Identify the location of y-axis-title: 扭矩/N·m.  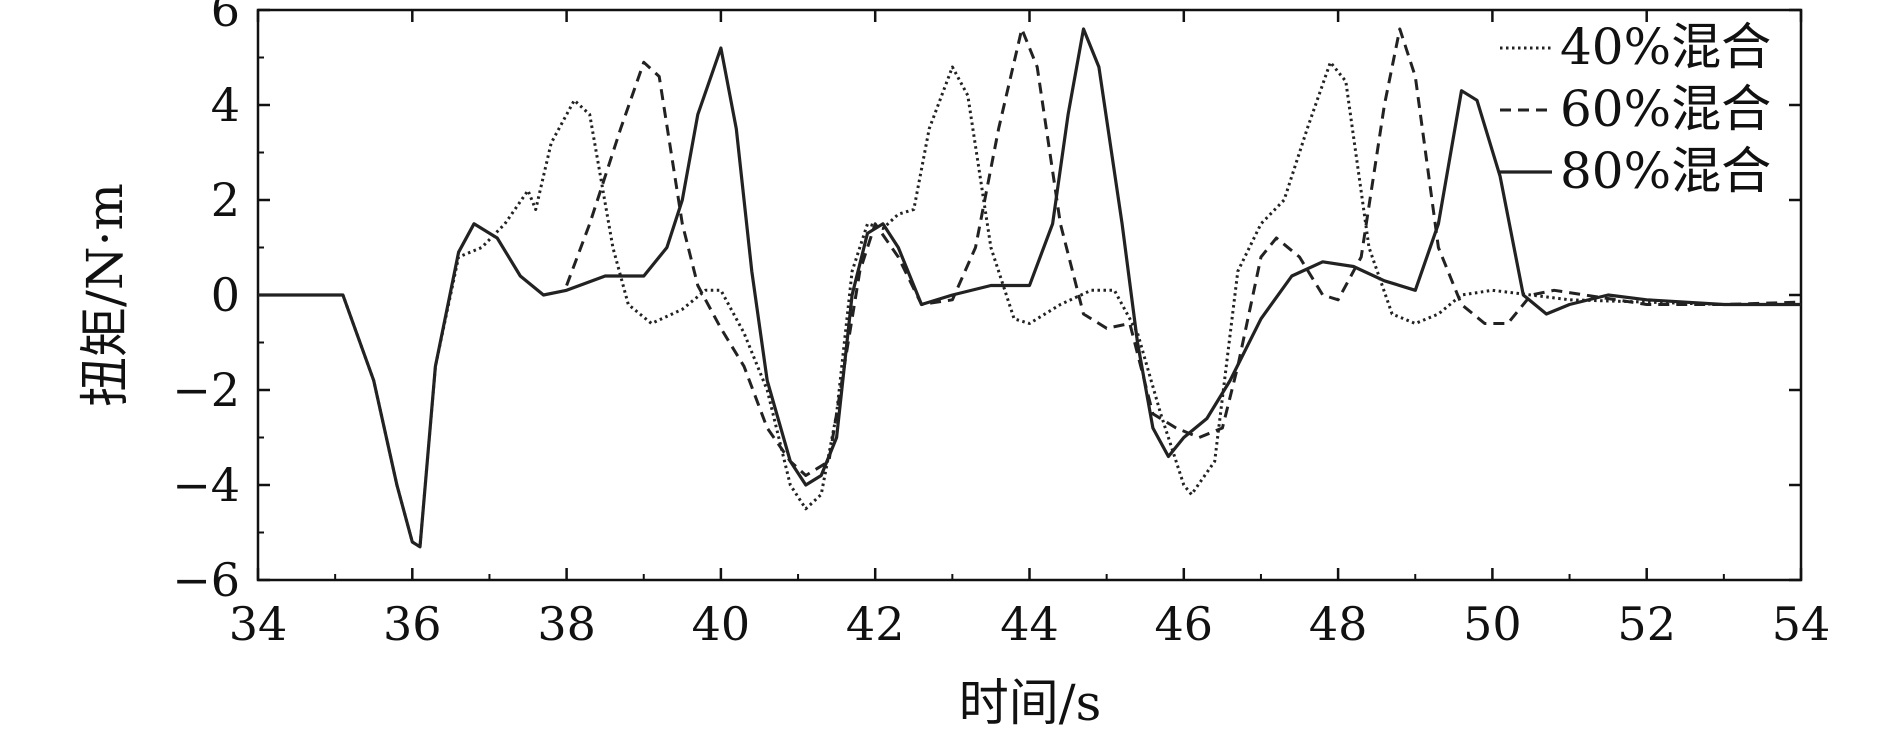
(105, 295).